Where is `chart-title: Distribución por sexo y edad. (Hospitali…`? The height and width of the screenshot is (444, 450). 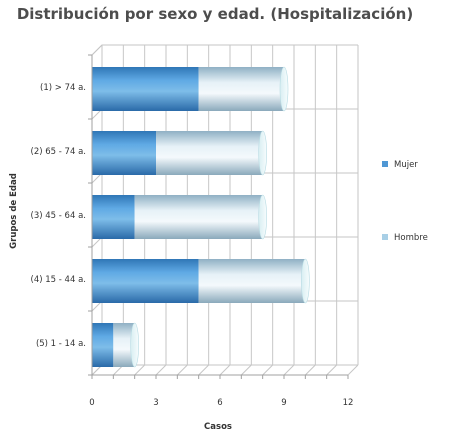 chart-title: Distribución por sexo y edad. (Hospitali… is located at coordinates (215, 14).